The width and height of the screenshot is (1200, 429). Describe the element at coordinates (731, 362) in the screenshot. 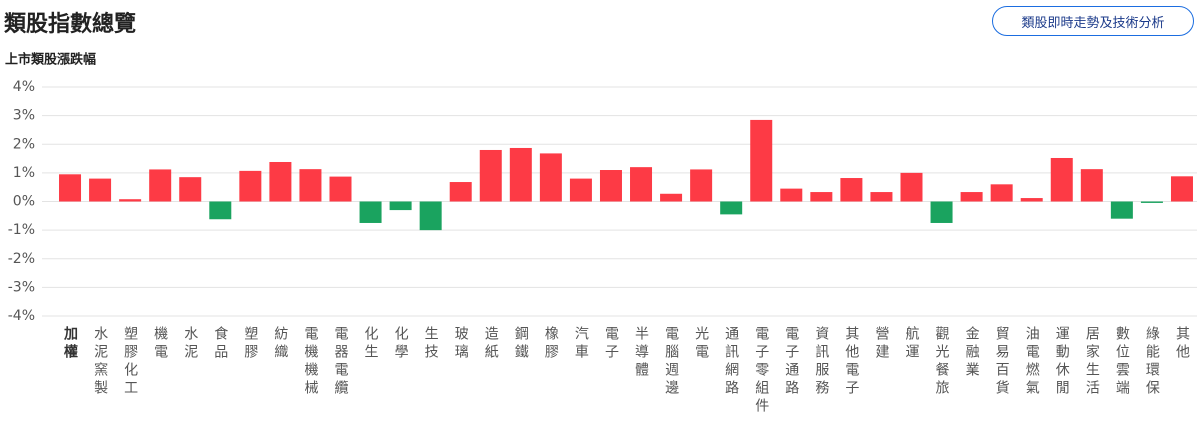

I see `x-tick-label: 通訊網路` at that location.